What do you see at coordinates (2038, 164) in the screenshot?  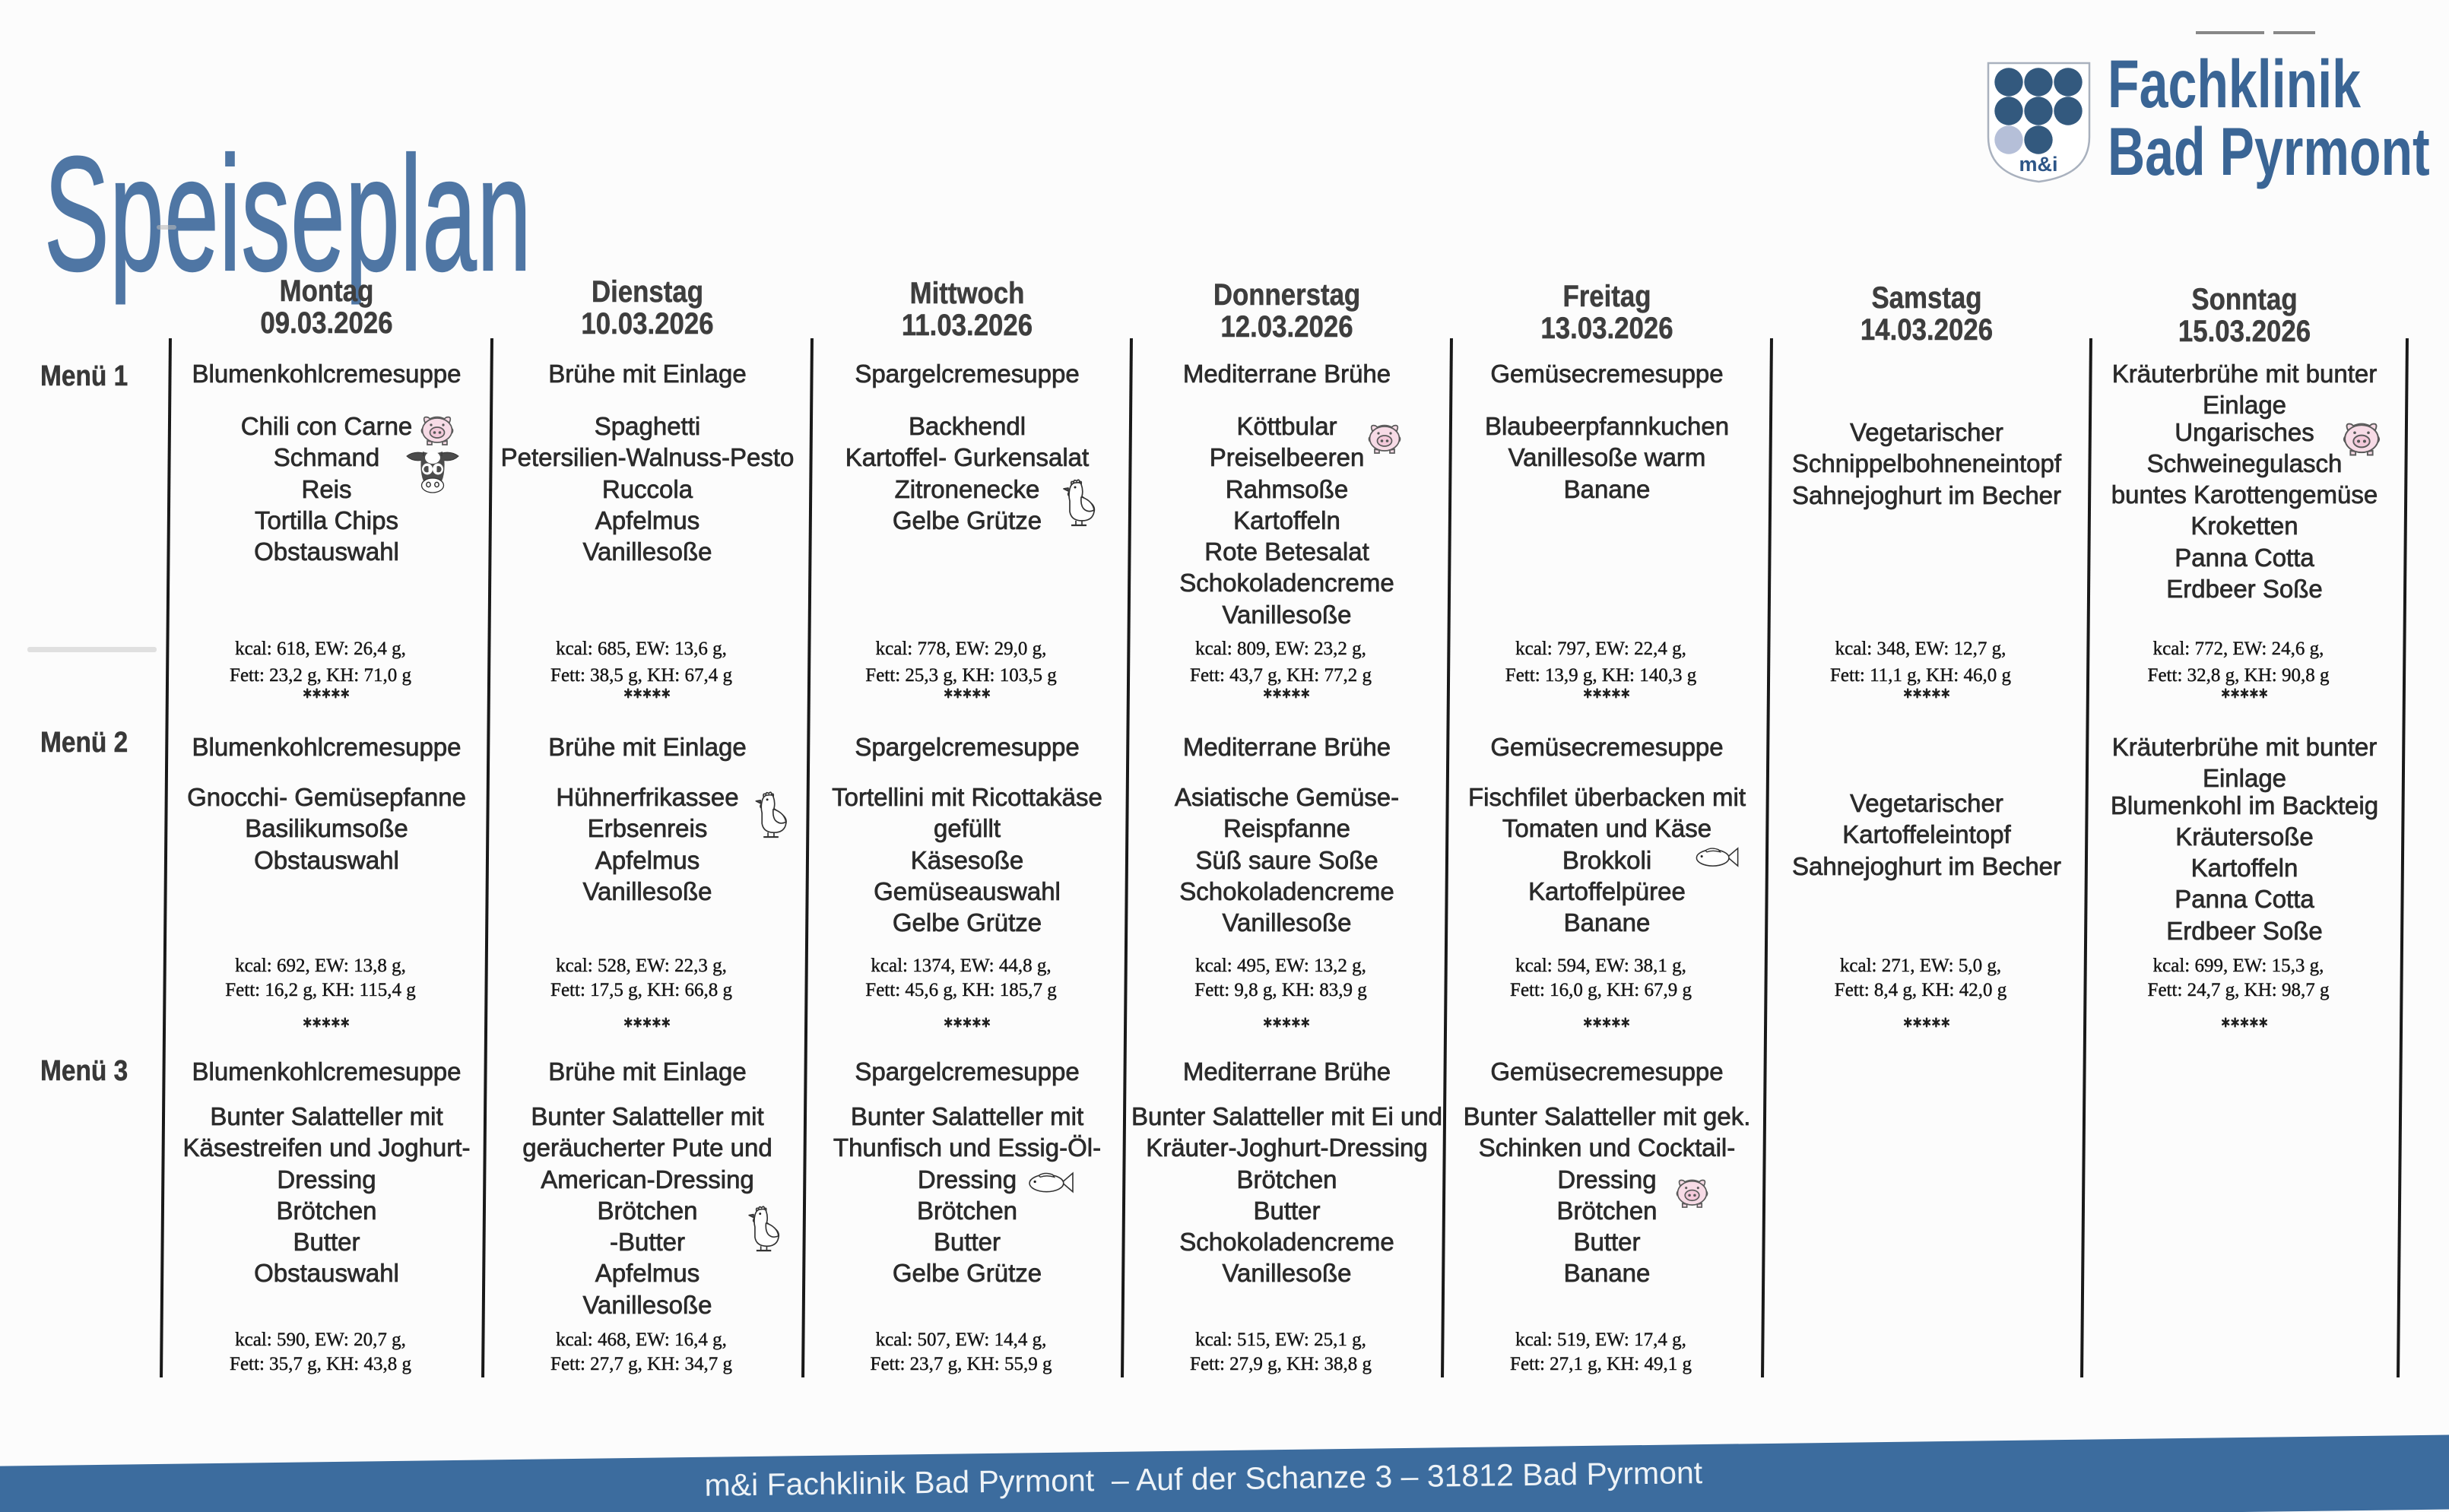 I see `svg-text: m&i` at bounding box center [2038, 164].